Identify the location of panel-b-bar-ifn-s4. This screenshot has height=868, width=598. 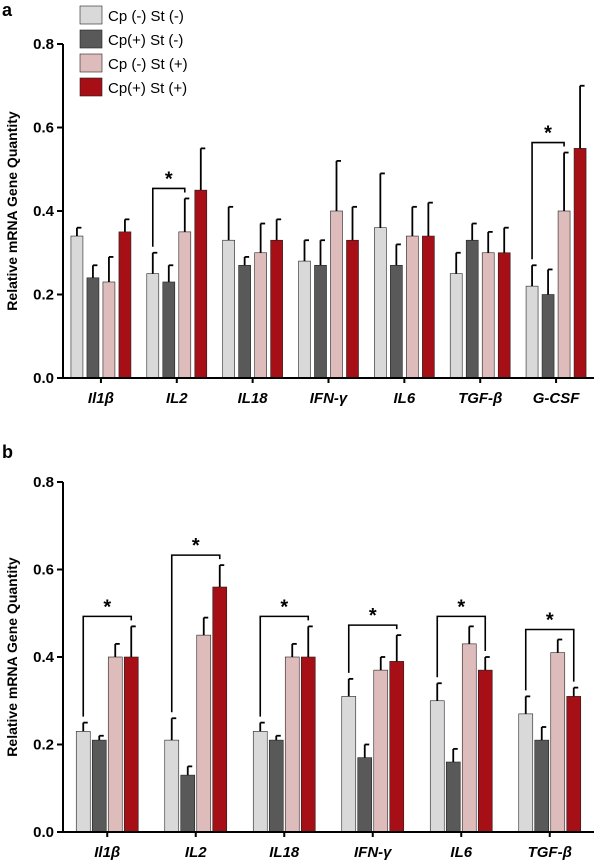
(397, 747).